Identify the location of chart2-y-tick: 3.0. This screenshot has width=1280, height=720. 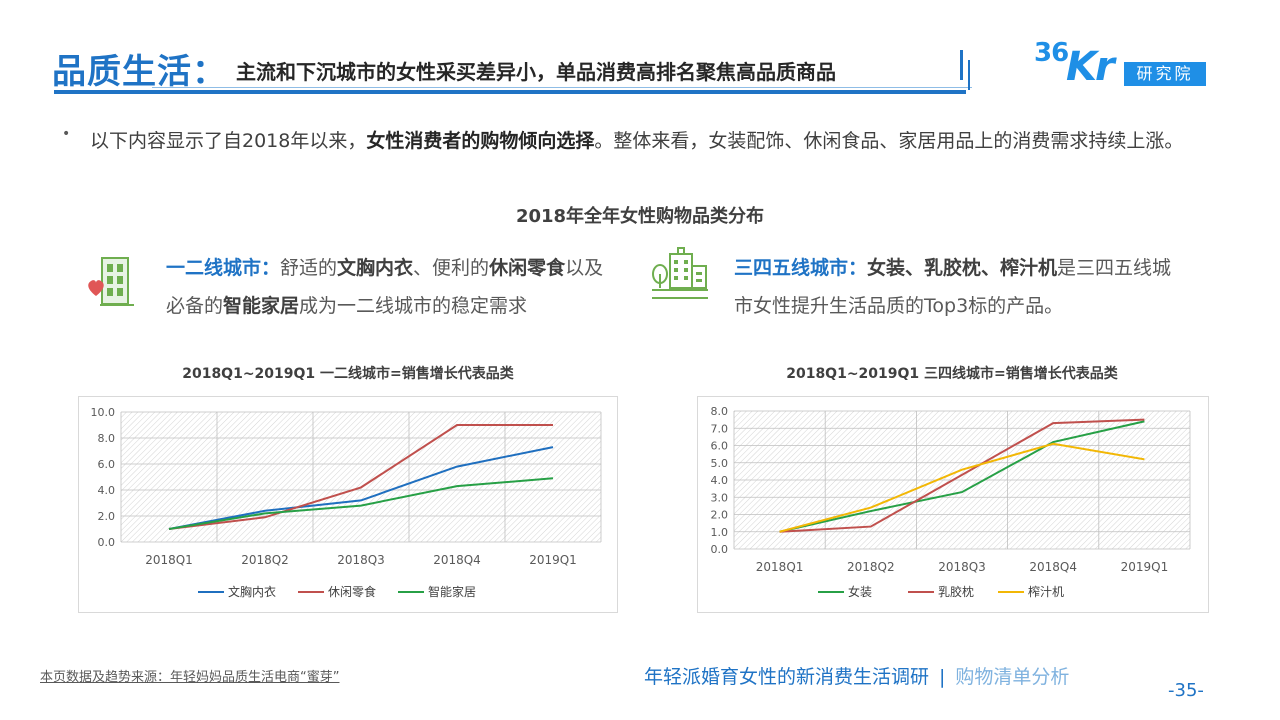
(720, 497).